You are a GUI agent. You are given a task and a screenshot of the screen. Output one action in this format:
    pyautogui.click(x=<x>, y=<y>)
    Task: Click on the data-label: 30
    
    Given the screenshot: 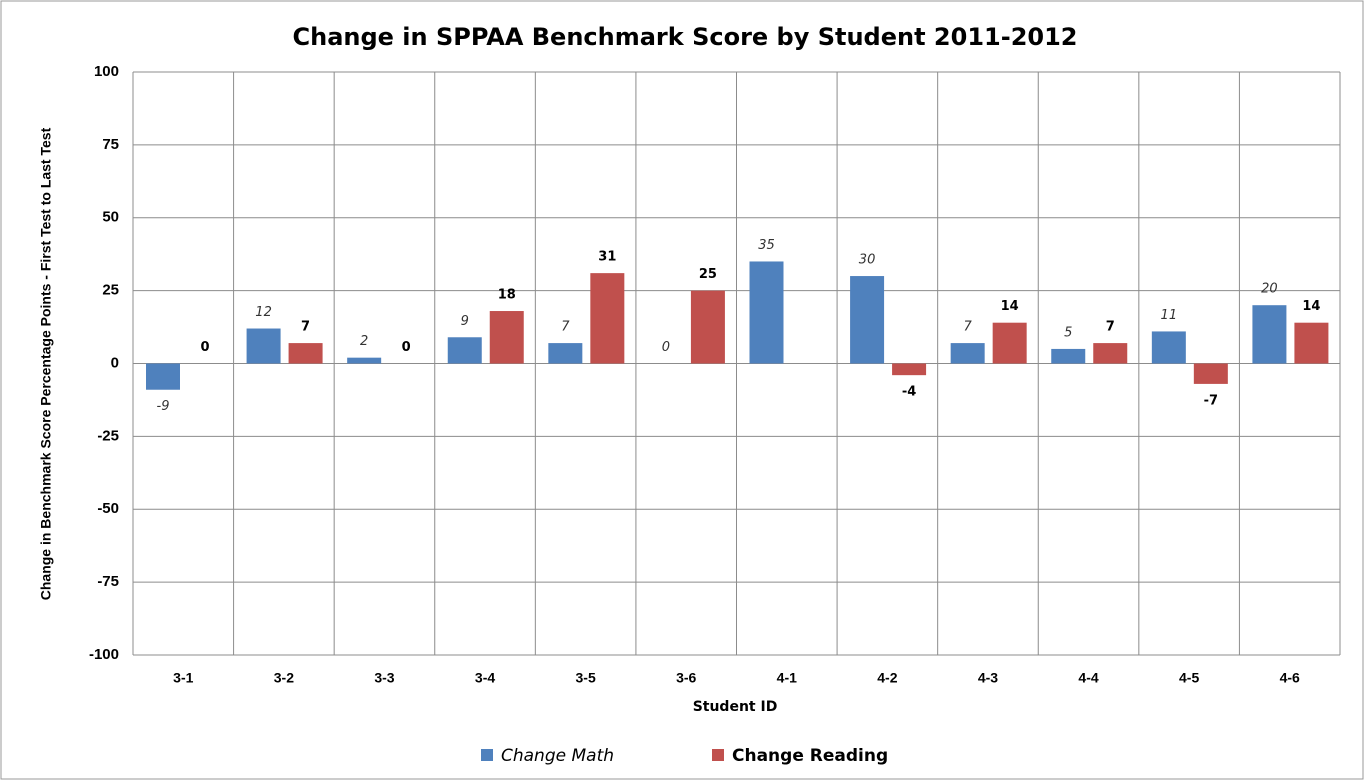 What is the action you would take?
    pyautogui.click(x=867, y=260)
    